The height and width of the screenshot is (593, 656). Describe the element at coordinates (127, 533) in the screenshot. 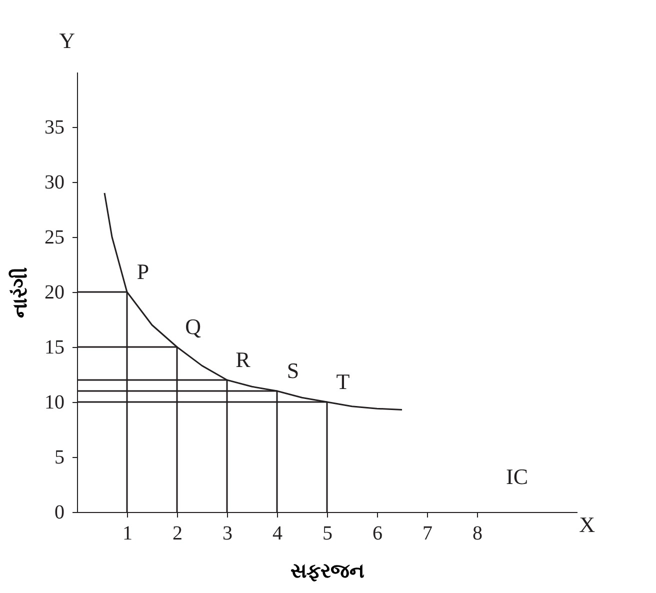

I see `x-tick-label: 1` at that location.